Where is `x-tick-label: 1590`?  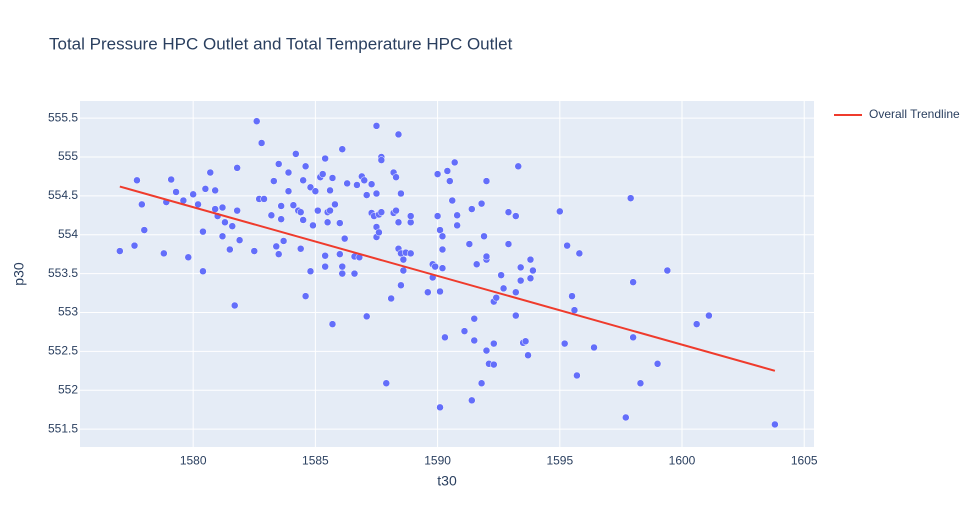 x-tick-label: 1590 is located at coordinates (437, 460).